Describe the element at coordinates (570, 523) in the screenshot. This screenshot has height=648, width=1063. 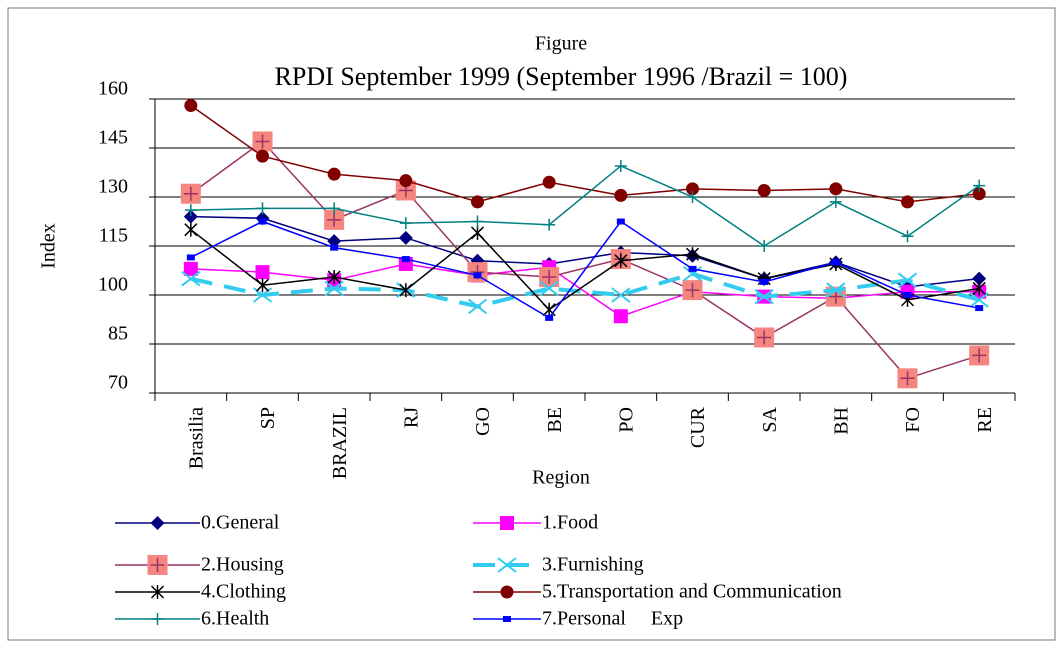
I see `legend-label: 1.Food` at that location.